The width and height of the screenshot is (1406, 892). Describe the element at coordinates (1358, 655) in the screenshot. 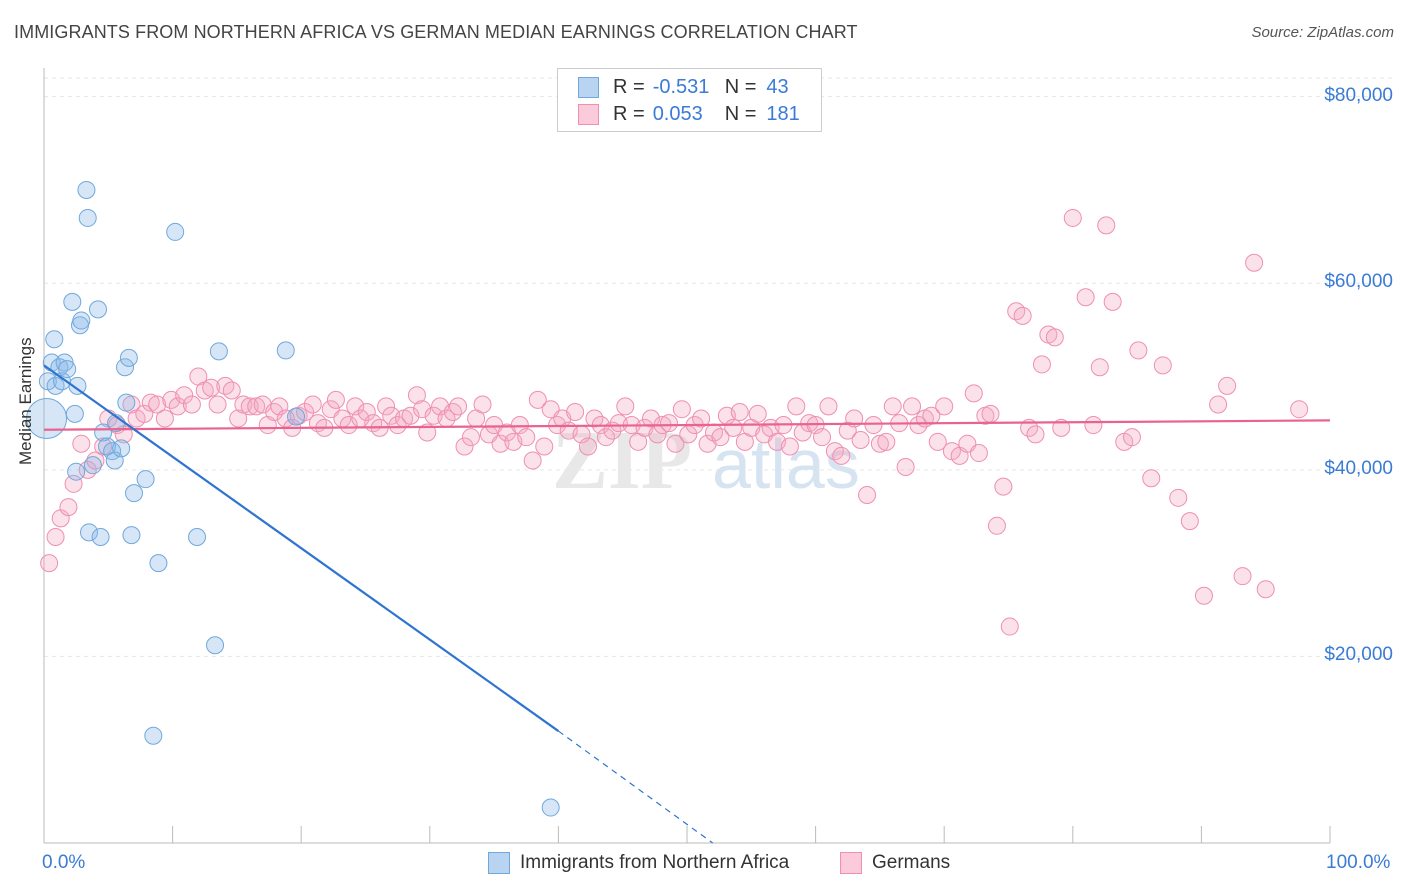

I see `y-tick-label: $20,000` at that location.